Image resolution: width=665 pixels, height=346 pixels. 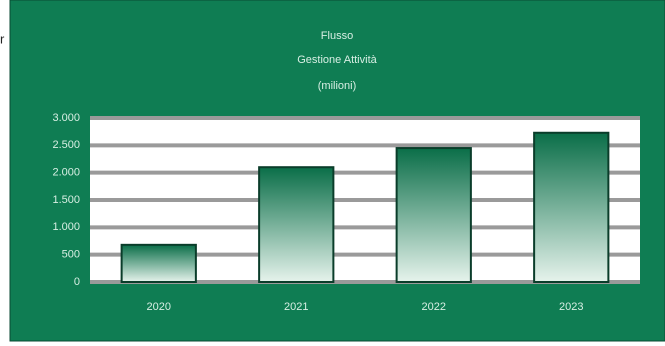 I want to click on x-tick-label: 2022, so click(x=434, y=307).